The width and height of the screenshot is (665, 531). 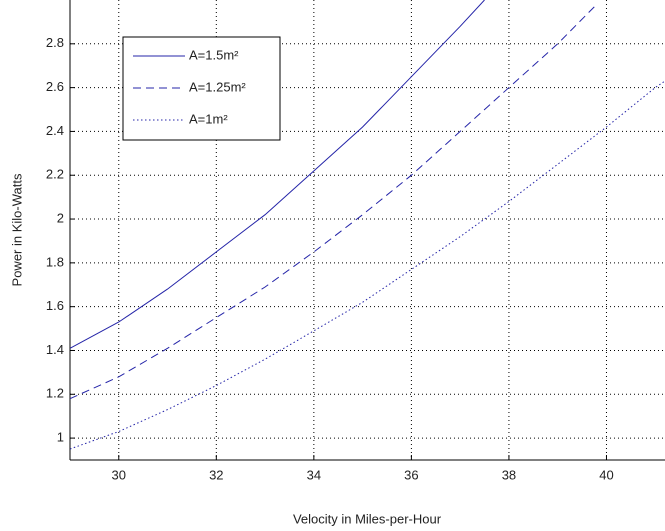 What do you see at coordinates (55, 174) in the screenshot?
I see `y-tick-label: 2.2` at bounding box center [55, 174].